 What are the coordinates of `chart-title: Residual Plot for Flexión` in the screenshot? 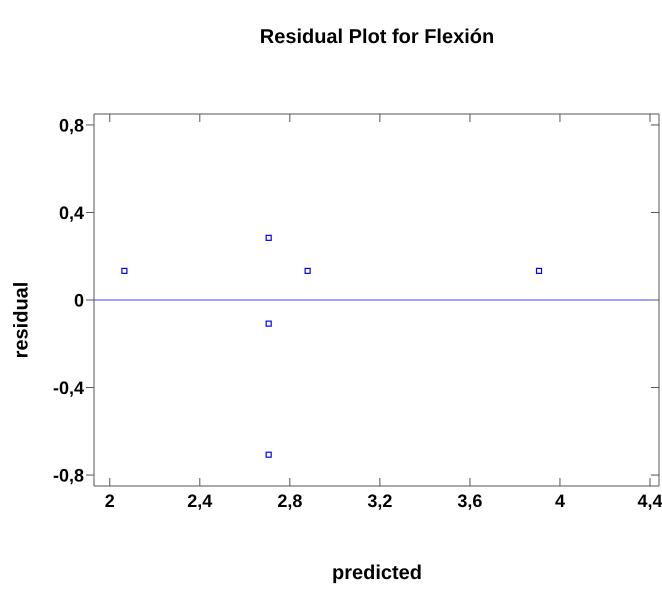 It's located at (377, 37).